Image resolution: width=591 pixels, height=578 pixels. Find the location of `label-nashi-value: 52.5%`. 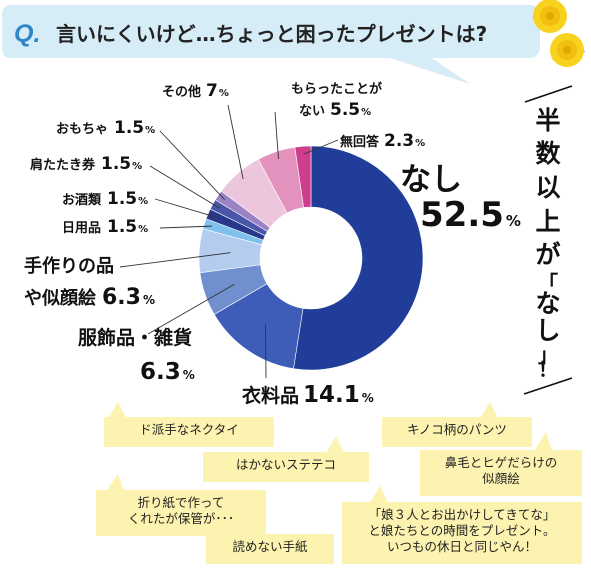

label-nashi-value: 52.5% is located at coordinates (470, 215).